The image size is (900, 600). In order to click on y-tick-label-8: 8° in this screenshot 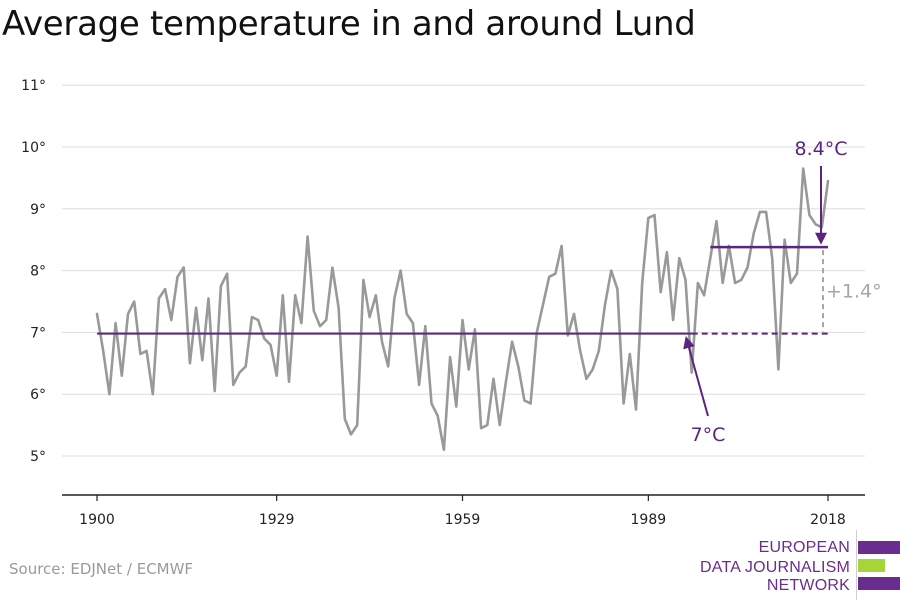, I will do `click(38, 272)`.